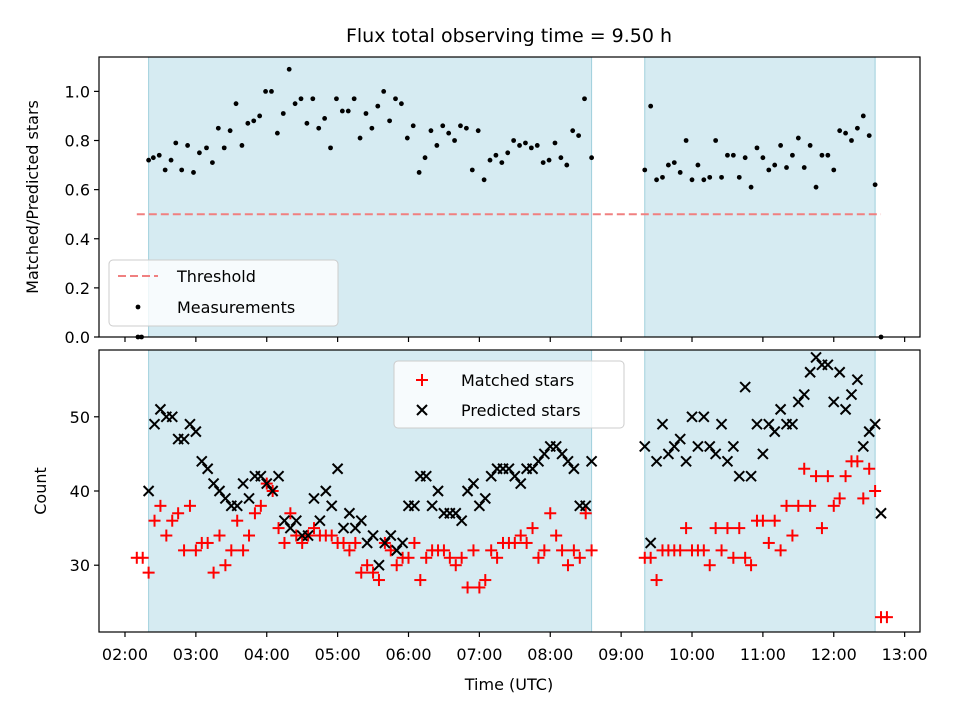  What do you see at coordinates (223, 293) in the screenshot?
I see `top-legend: Threshold Measurements` at bounding box center [223, 293].